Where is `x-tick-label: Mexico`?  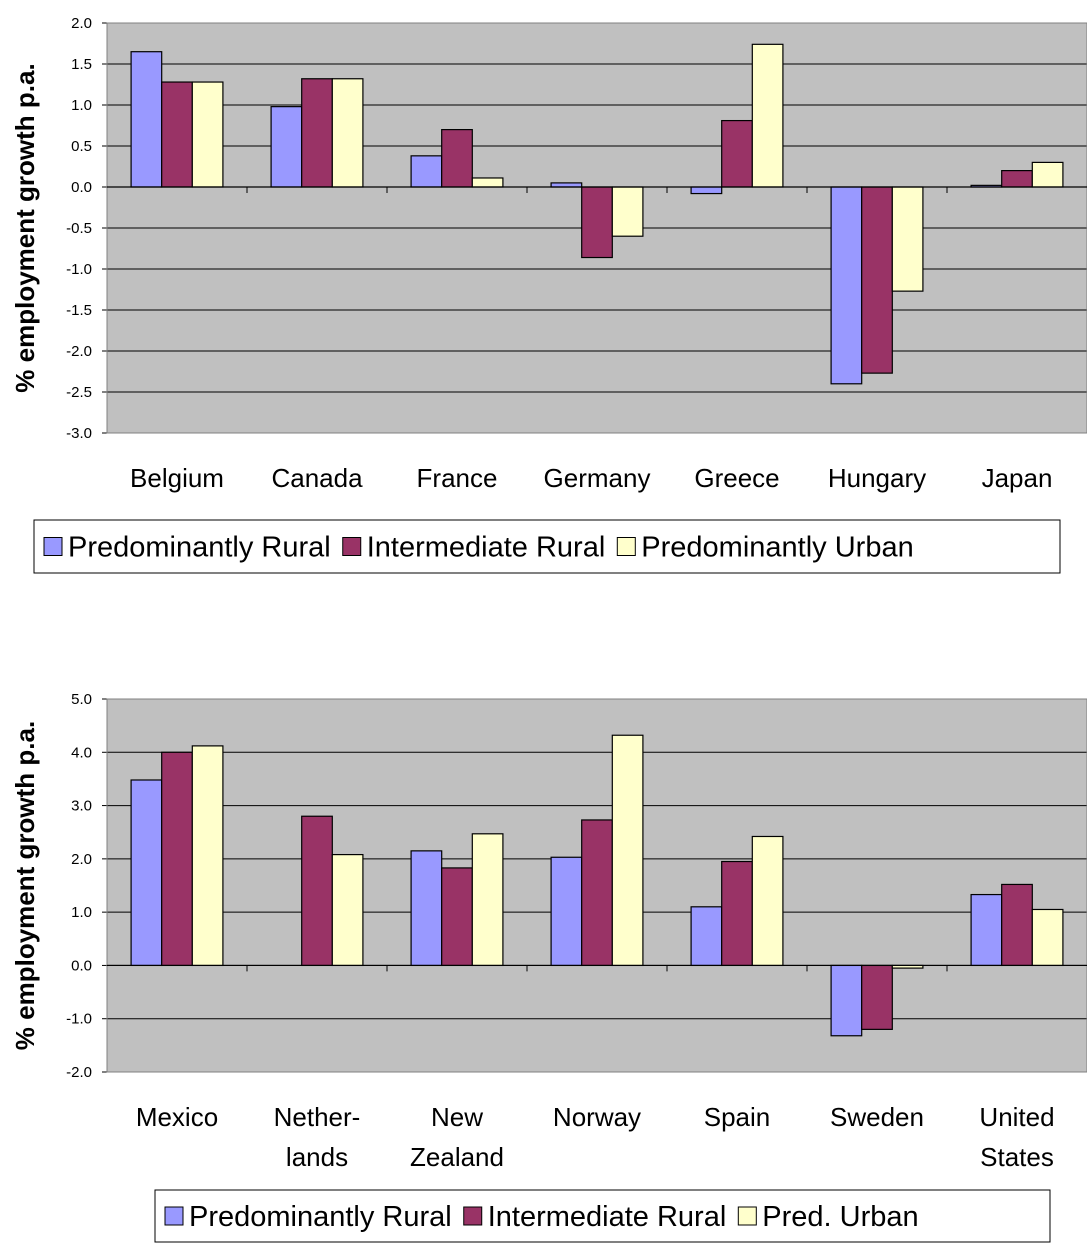 x-tick-label: Mexico is located at coordinates (177, 1117).